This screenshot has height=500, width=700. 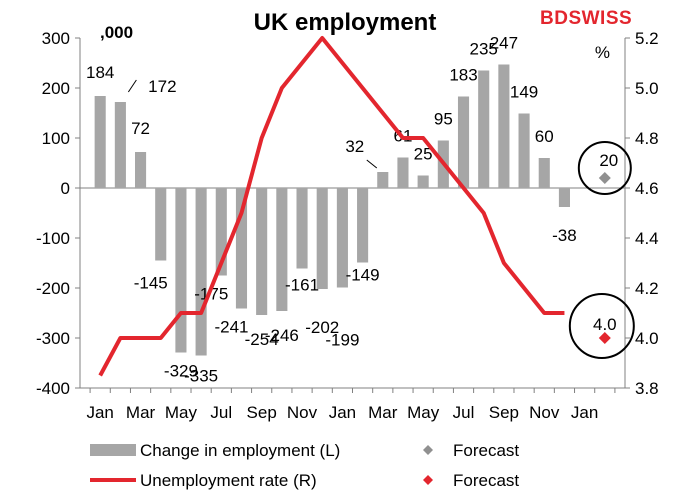 I want to click on forecast-employment-circle, so click(x=604, y=168).